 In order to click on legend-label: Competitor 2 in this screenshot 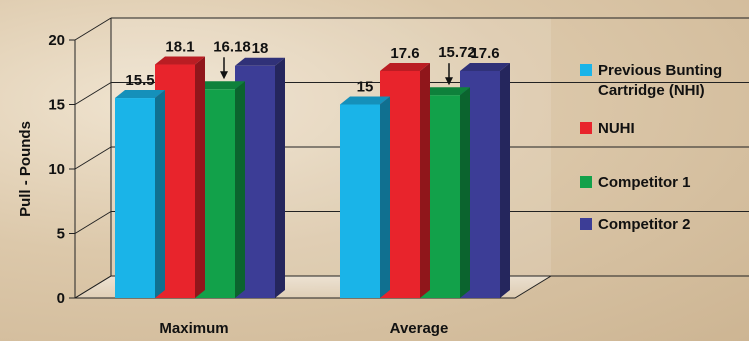, I will do `click(644, 224)`.